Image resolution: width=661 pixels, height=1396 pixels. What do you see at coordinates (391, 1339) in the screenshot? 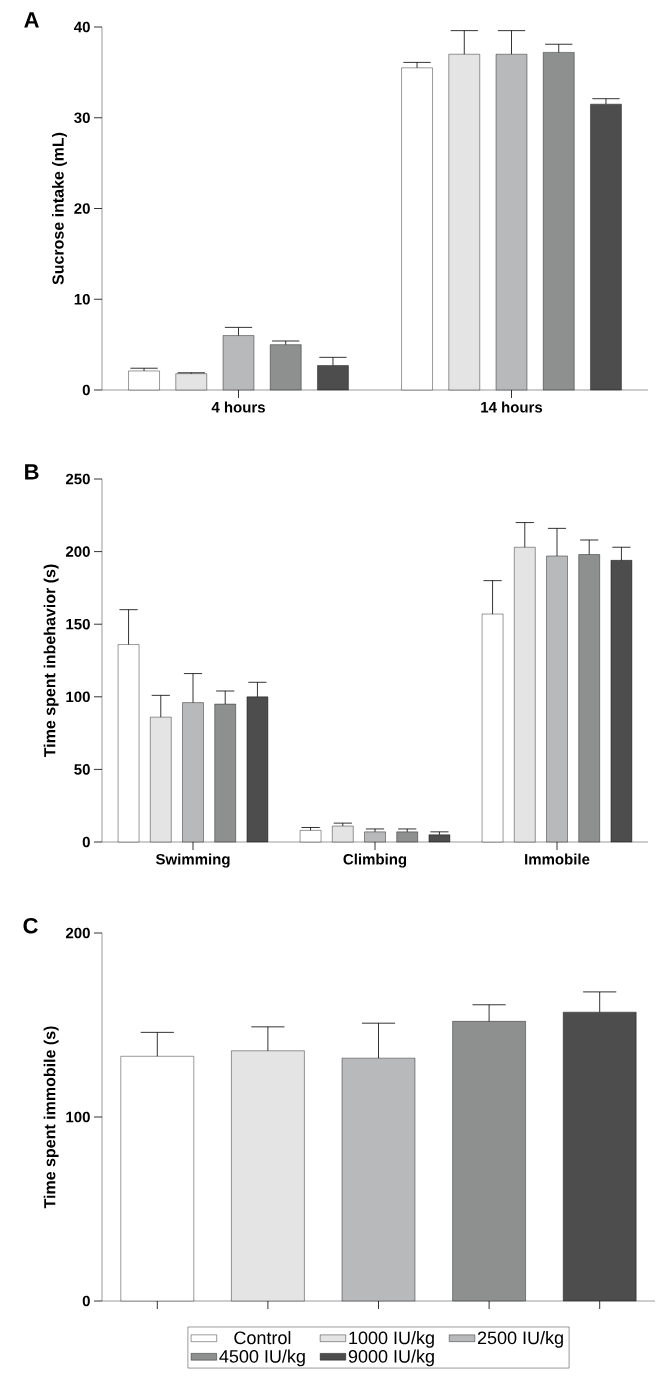
I see `legend-label: 1000 IU/kg` at bounding box center [391, 1339].